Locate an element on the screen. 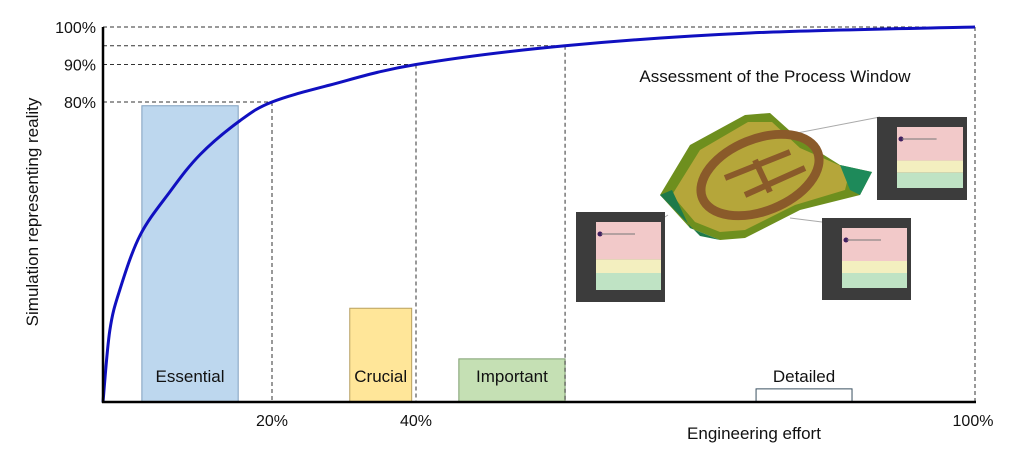 The image size is (1024, 451). bar-important is located at coordinates (512, 380).